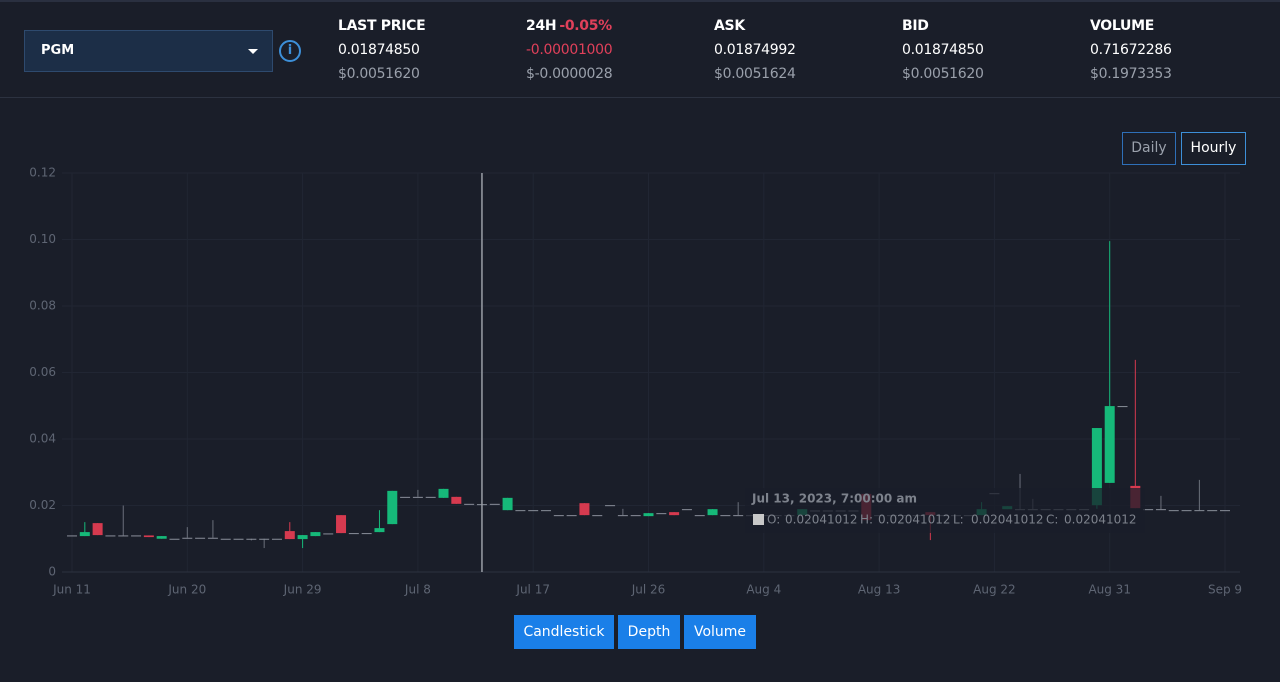 This screenshot has height=682, width=1280. What do you see at coordinates (541, 26) in the screenshot?
I see `stat-label-text: 24H` at bounding box center [541, 26].